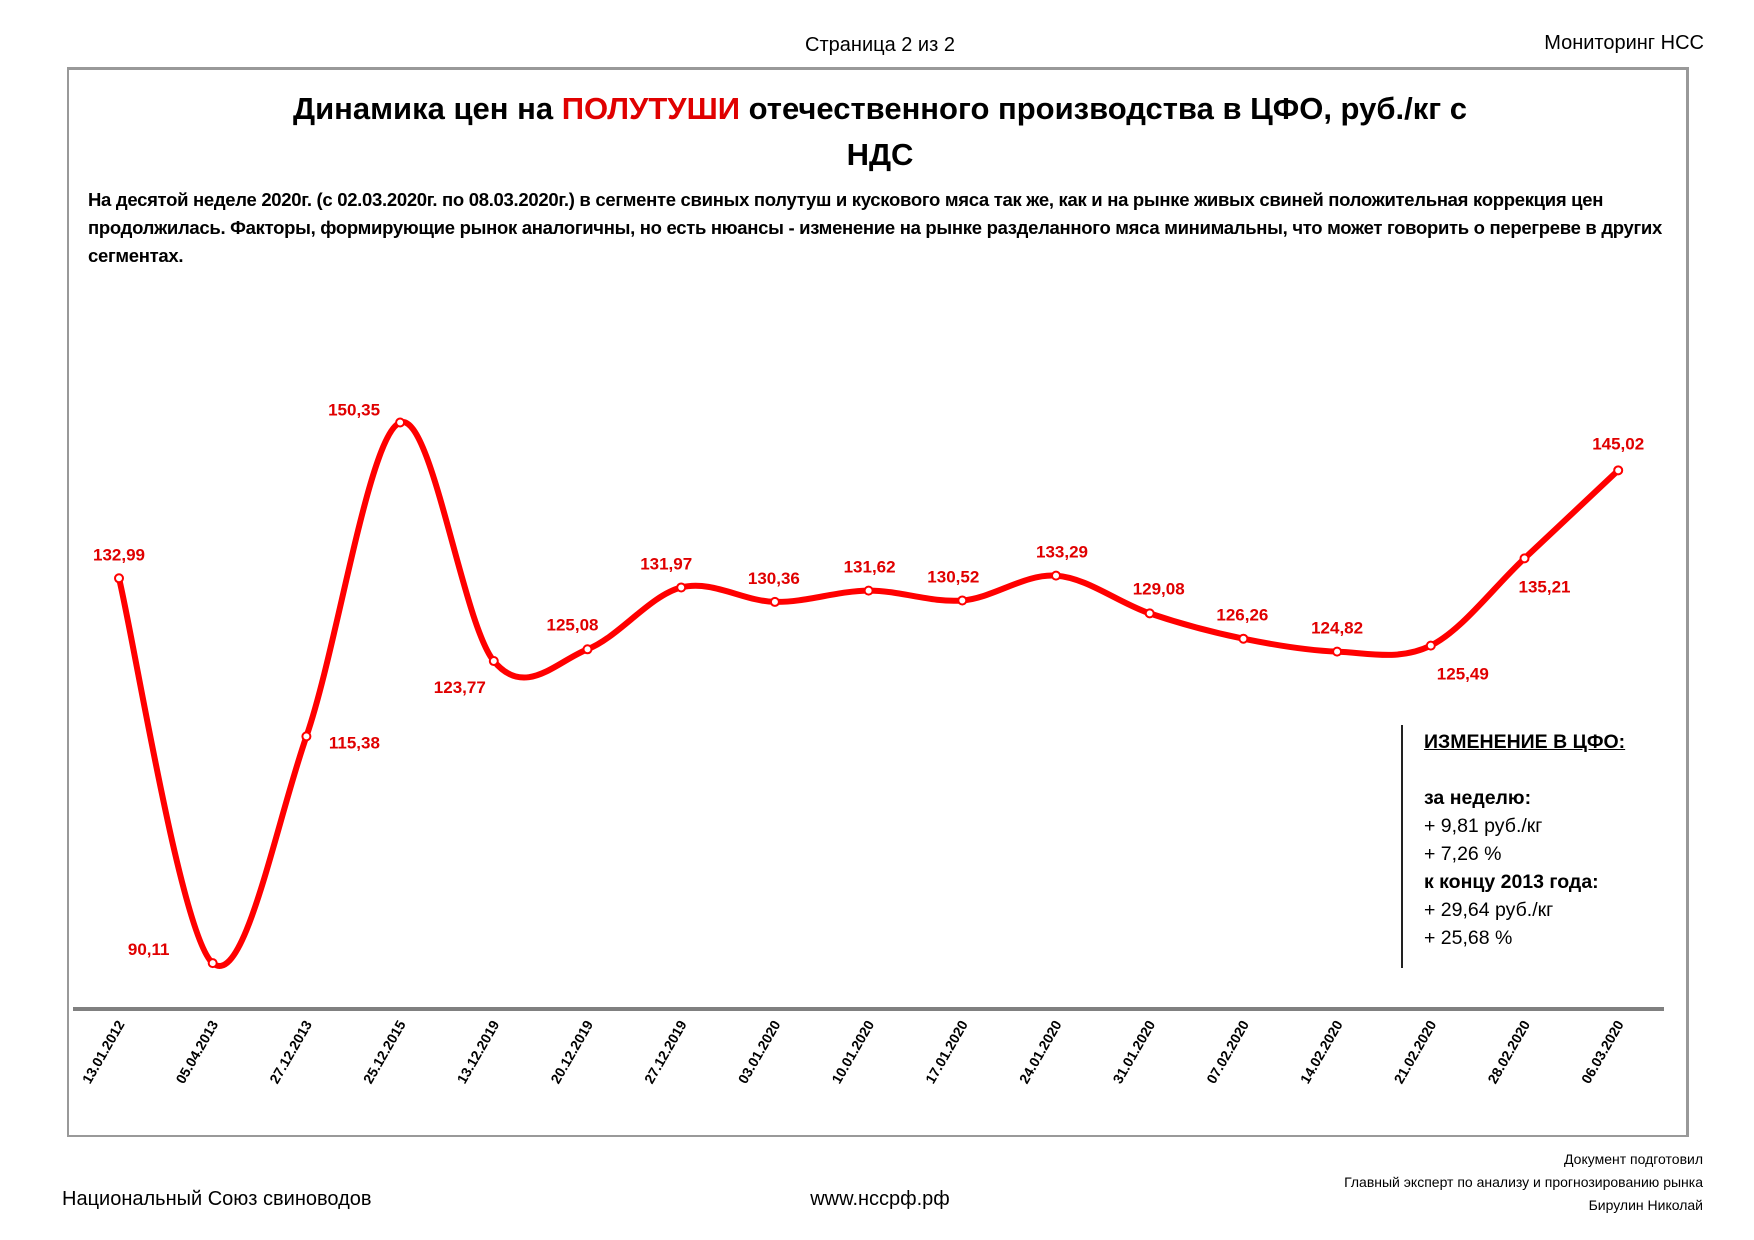 The height and width of the screenshot is (1240, 1754). What do you see at coordinates (1337, 628) in the screenshot?
I see `data-label: 124,82` at bounding box center [1337, 628].